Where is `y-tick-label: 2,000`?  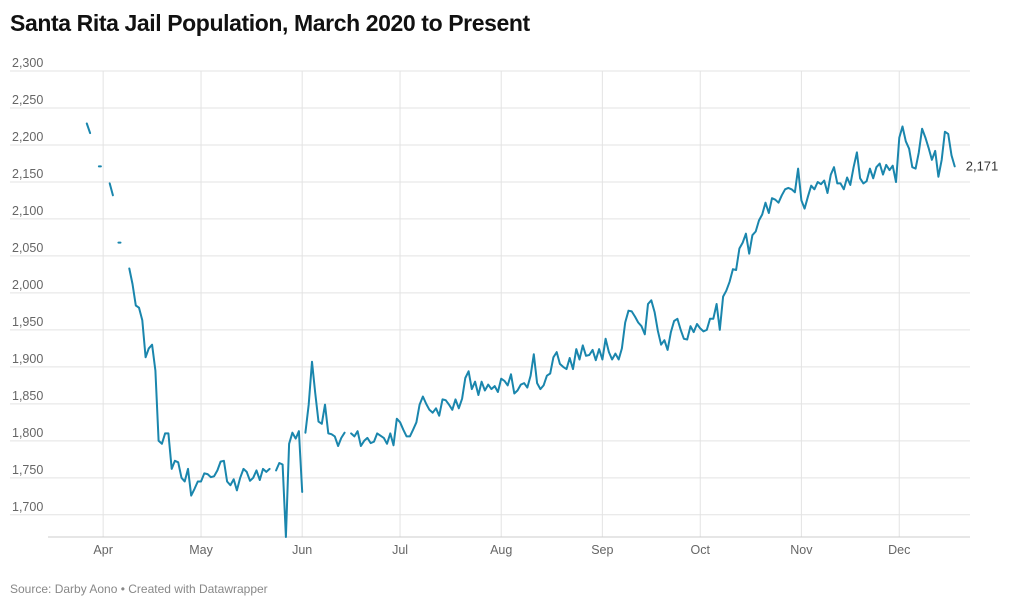
y-tick-label: 2,000 is located at coordinates (27, 285).